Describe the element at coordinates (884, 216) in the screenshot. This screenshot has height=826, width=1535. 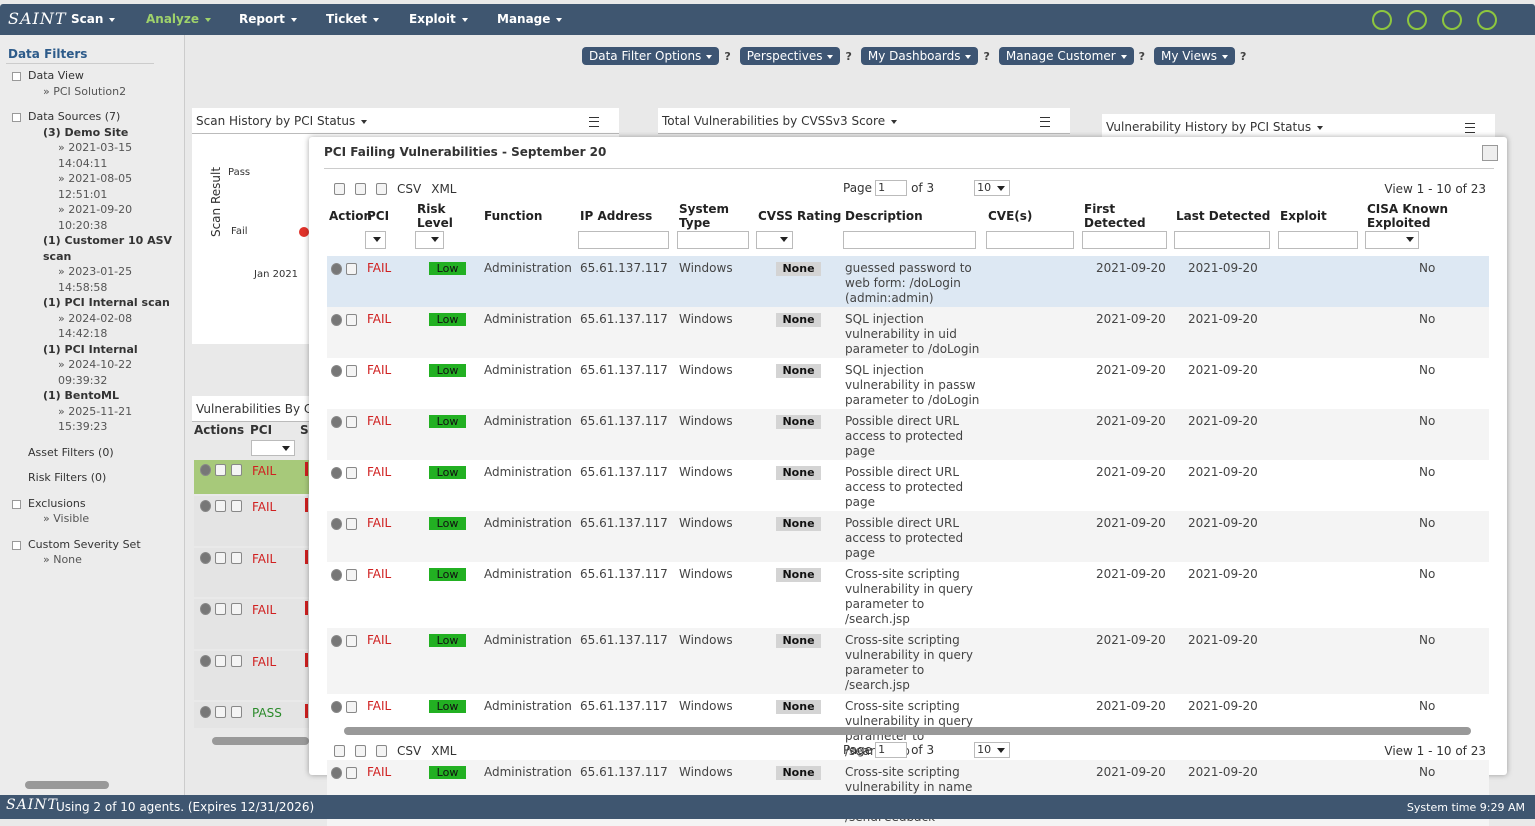
I see `column-header: Description` at that location.